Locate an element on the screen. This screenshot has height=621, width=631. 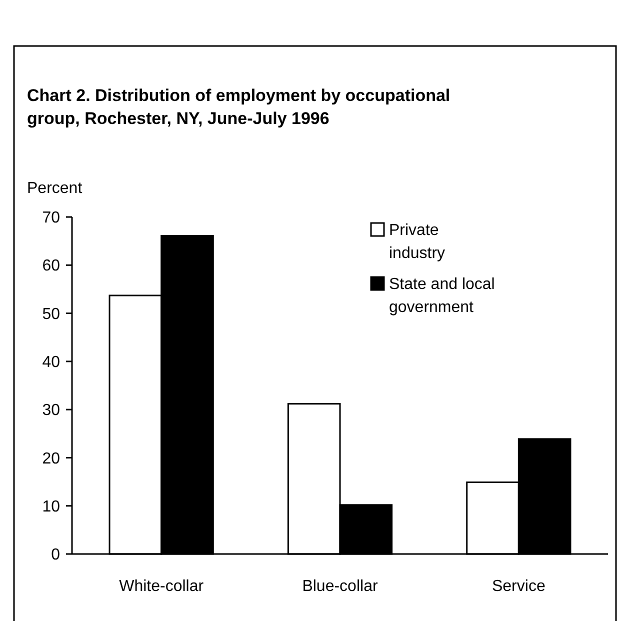
y-tick-label: 40 is located at coordinates (51, 363).